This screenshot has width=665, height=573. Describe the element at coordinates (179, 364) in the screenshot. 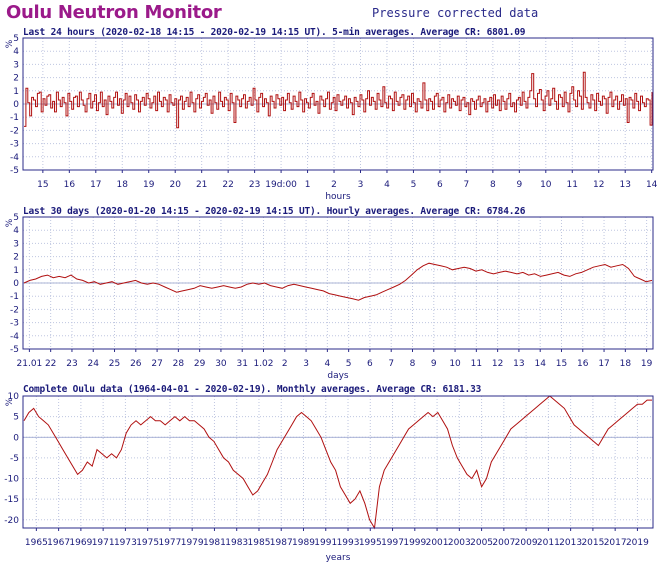

I see `x-tick-label: 28` at that location.